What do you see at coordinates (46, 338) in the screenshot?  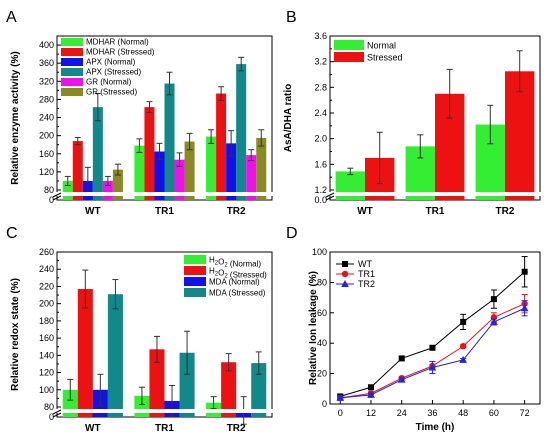 I see `y-tick-label: 160` at bounding box center [46, 338].